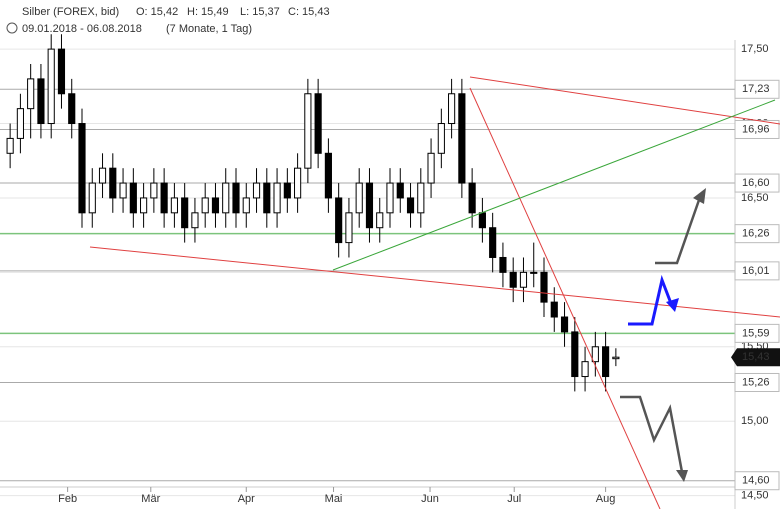 The height and width of the screenshot is (509, 780). What do you see at coordinates (756, 382) in the screenshot?
I see `level-label: 15,26` at bounding box center [756, 382].